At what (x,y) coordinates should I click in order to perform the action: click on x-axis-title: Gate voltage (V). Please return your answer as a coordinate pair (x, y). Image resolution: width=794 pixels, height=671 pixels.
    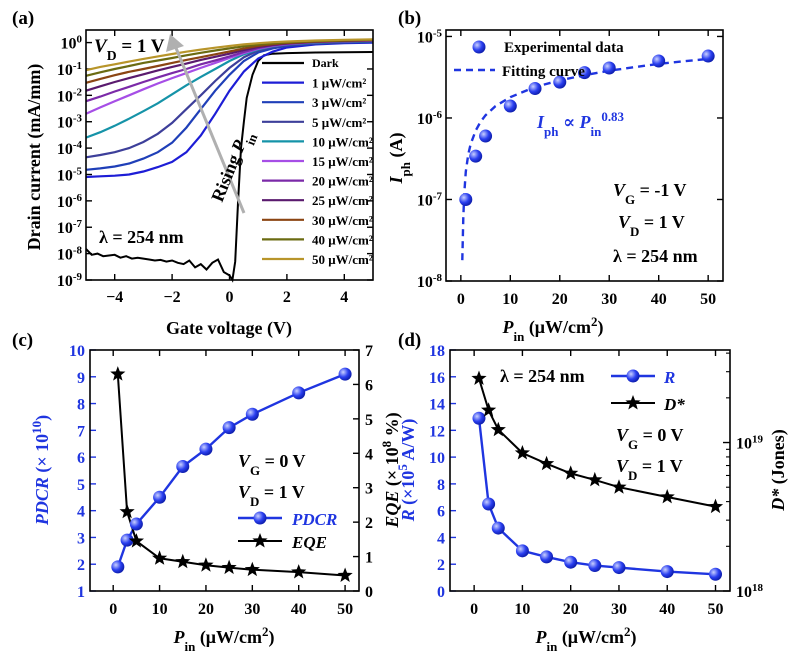
    Looking at the image, I should click on (229, 328).